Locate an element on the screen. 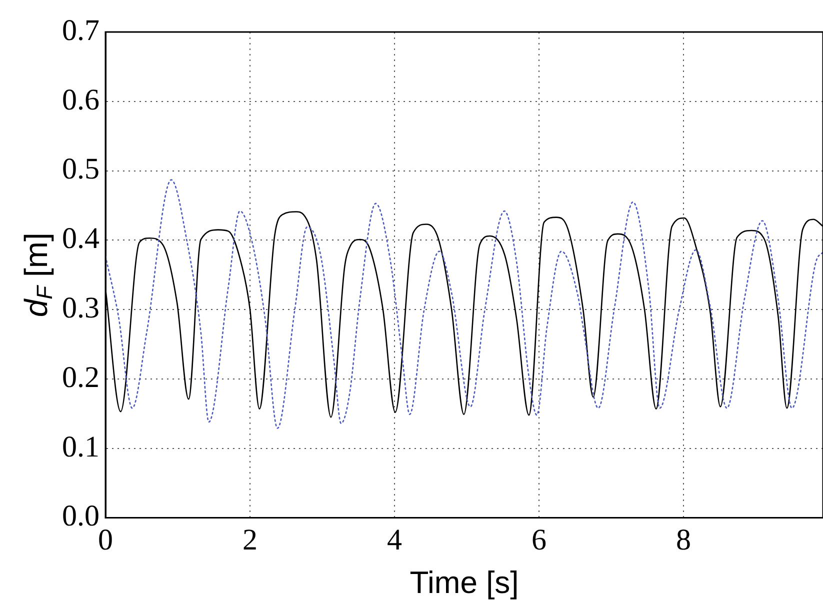 Image resolution: width=823 pixels, height=603 pixels. y-tick-label: 0.7 is located at coordinates (81, 30).